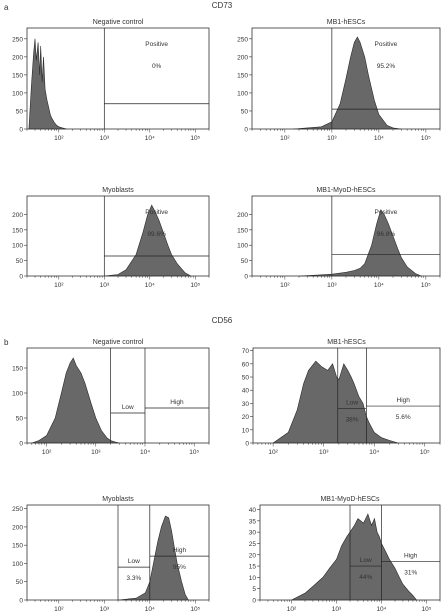  I want to click on y-tick-label: 40, so click(246, 391).